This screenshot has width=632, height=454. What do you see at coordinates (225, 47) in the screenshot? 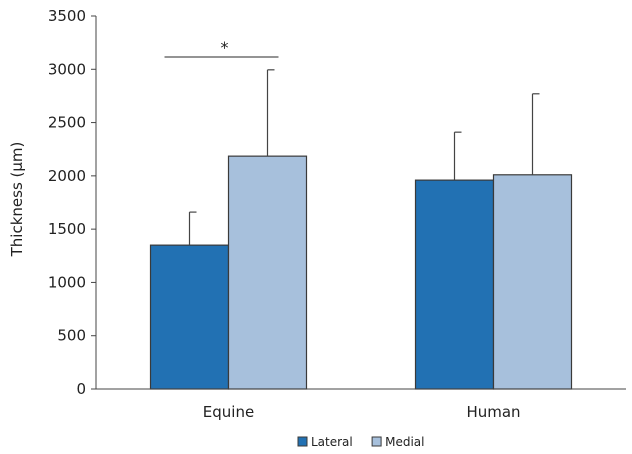
I see `significance-asterisk: *` at bounding box center [225, 47].